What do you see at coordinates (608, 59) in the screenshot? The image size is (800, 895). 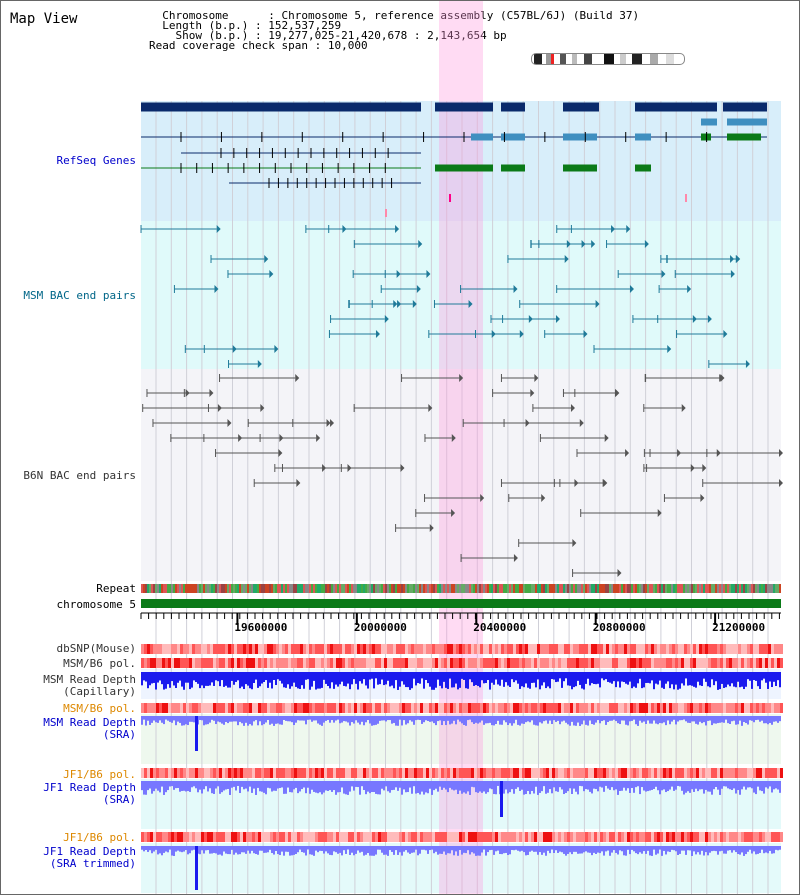 I see `chromosome-ideogram` at bounding box center [608, 59].